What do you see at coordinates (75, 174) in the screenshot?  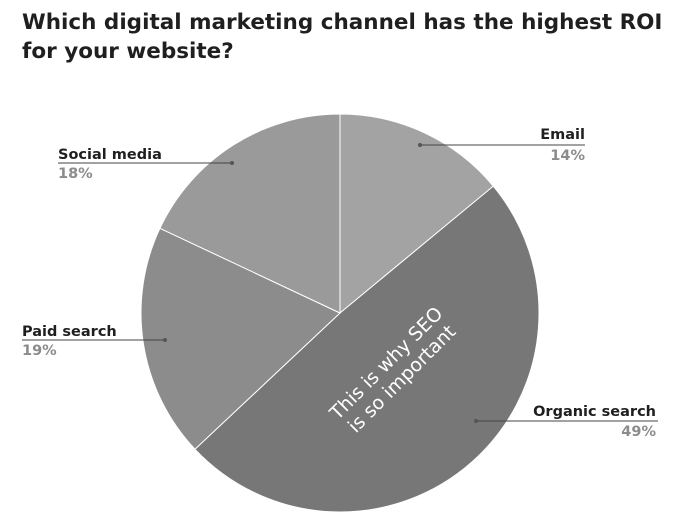 I see `percent-social-media: 18%` at bounding box center [75, 174].